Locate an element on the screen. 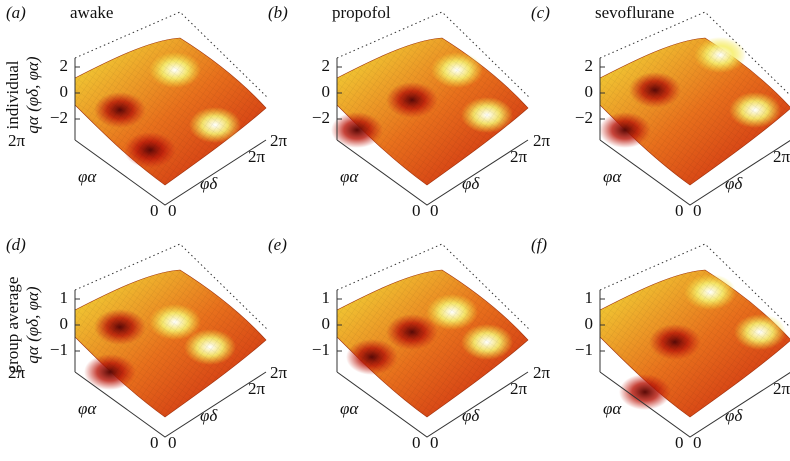 The height and width of the screenshot is (461, 790). panel-label: (a) is located at coordinates (16, 12).